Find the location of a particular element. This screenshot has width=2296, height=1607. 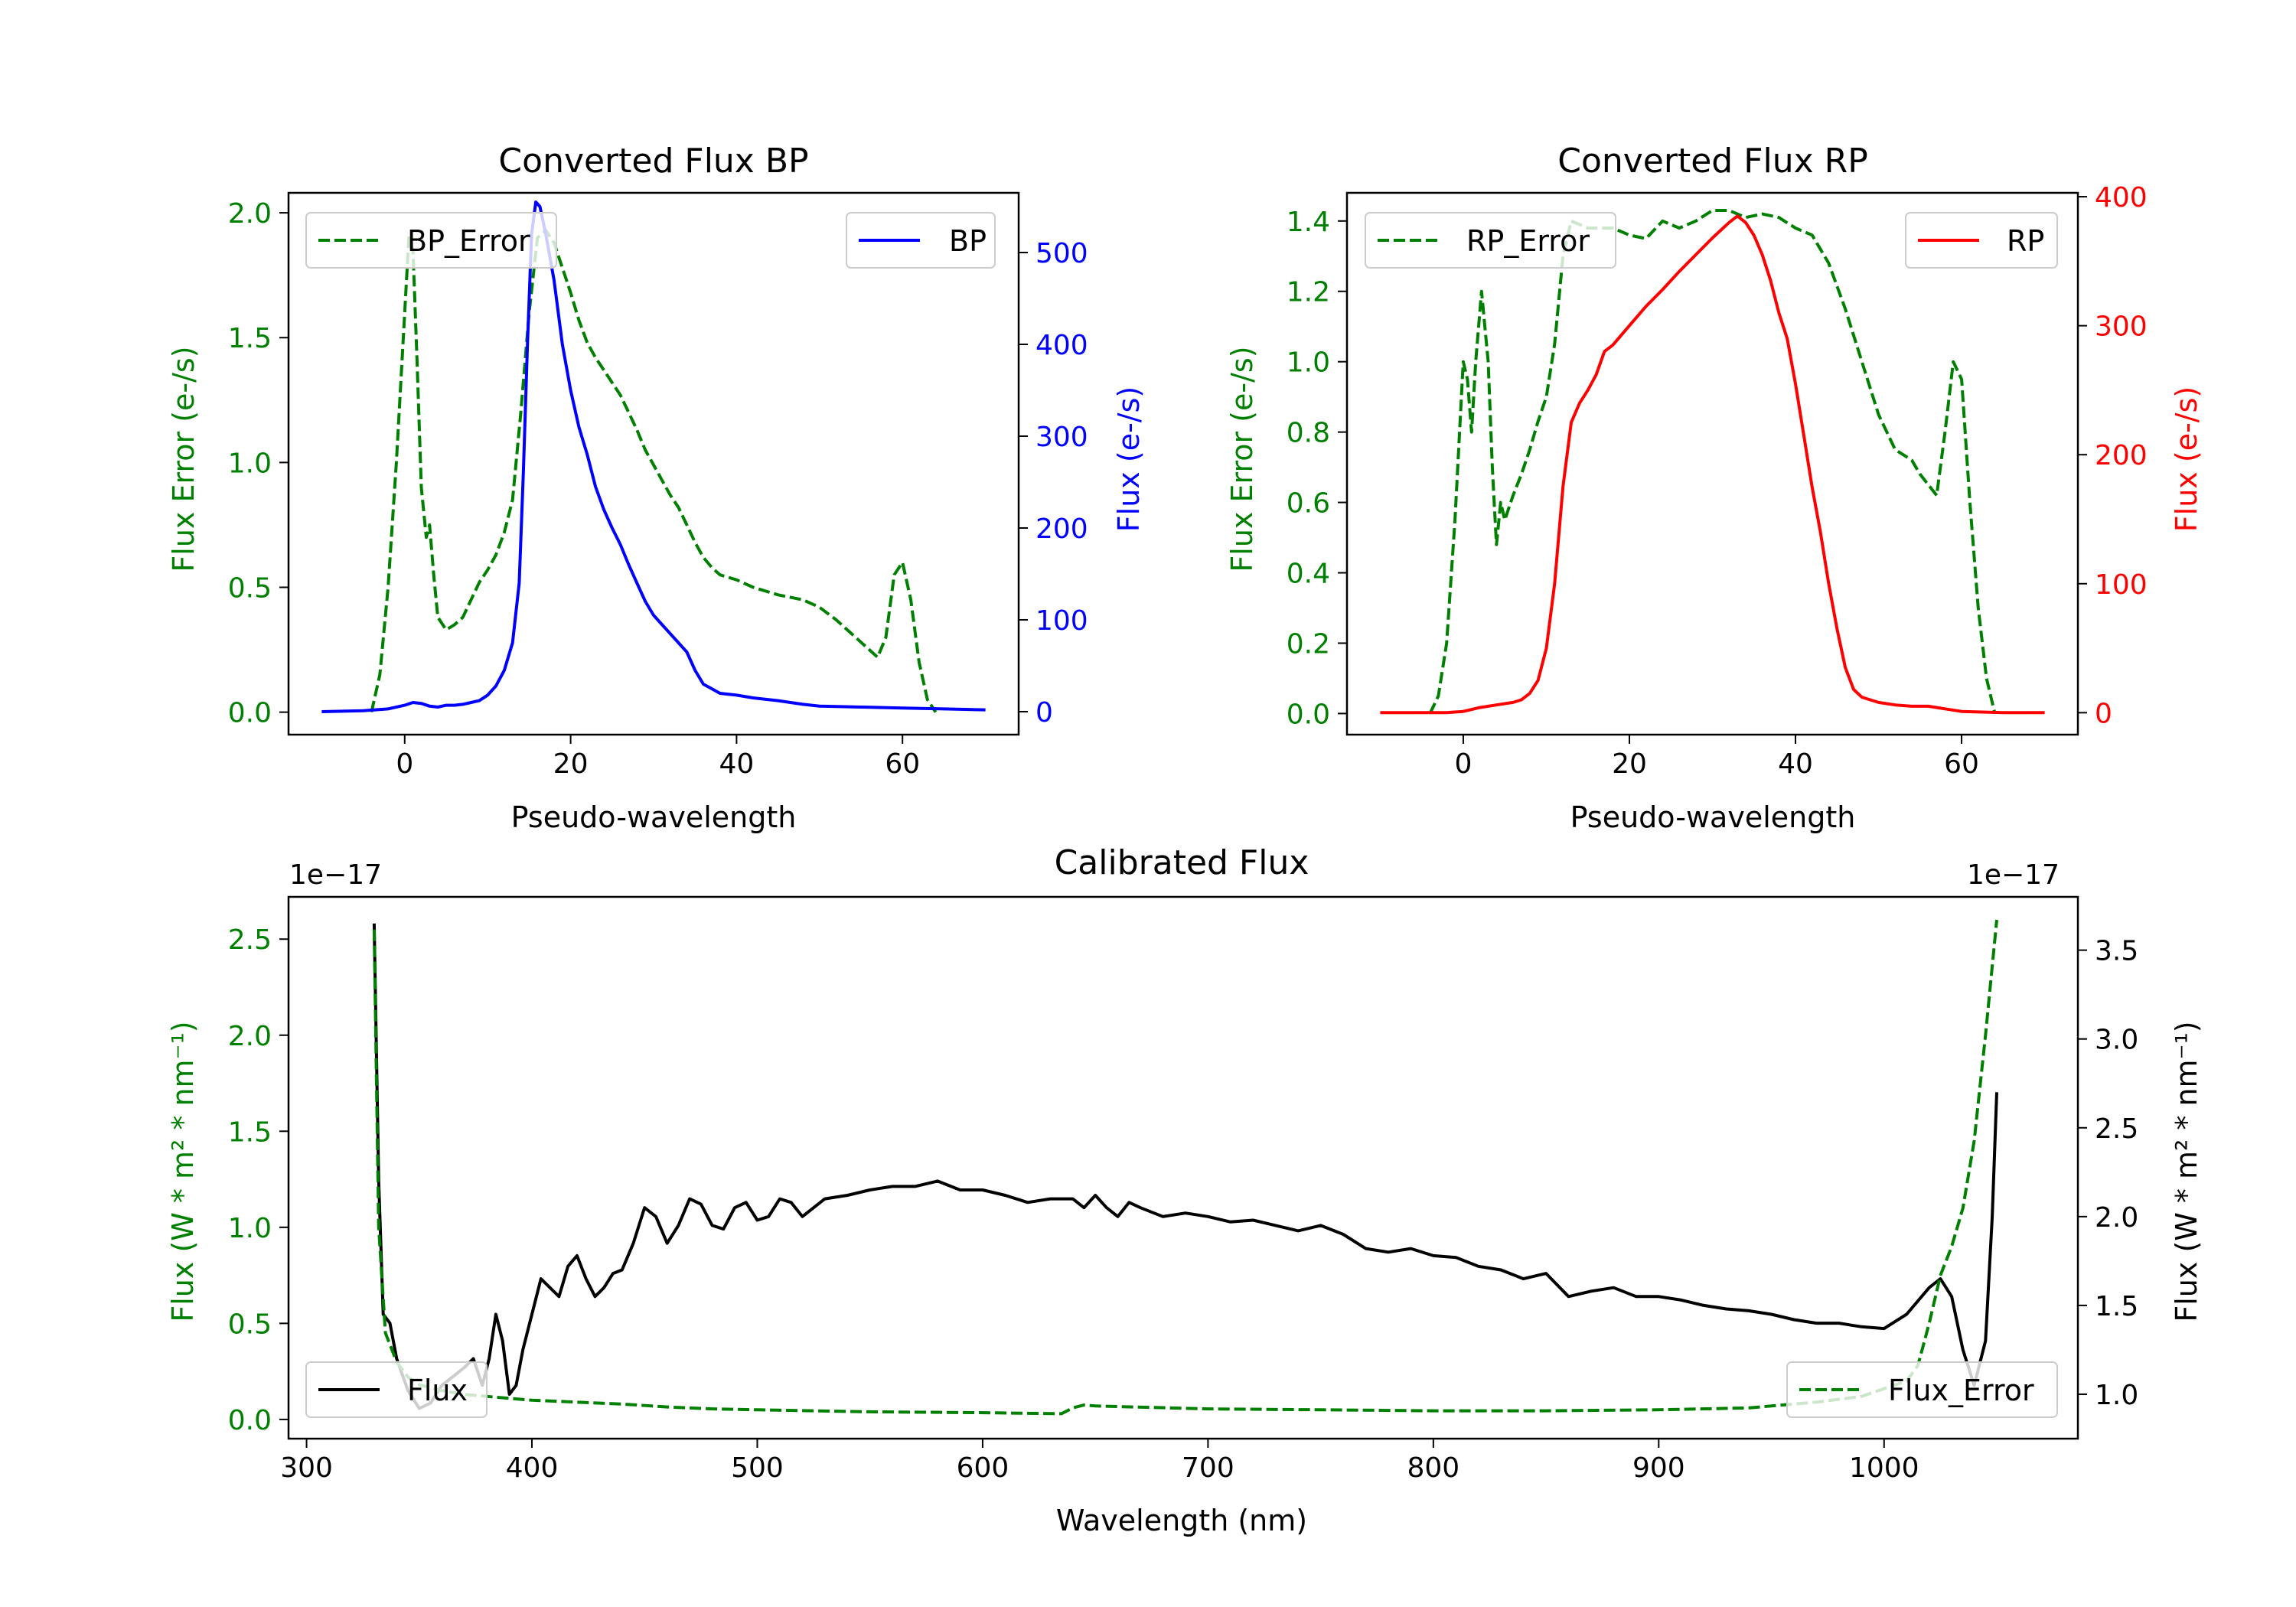

cal-legend-right-box is located at coordinates (1922, 1389).